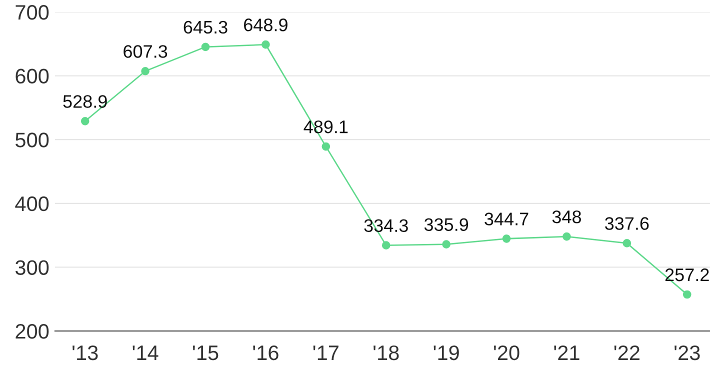 The height and width of the screenshot is (371, 710). Describe the element at coordinates (266, 25) in the screenshot. I see `data-label: 648.9` at that location.